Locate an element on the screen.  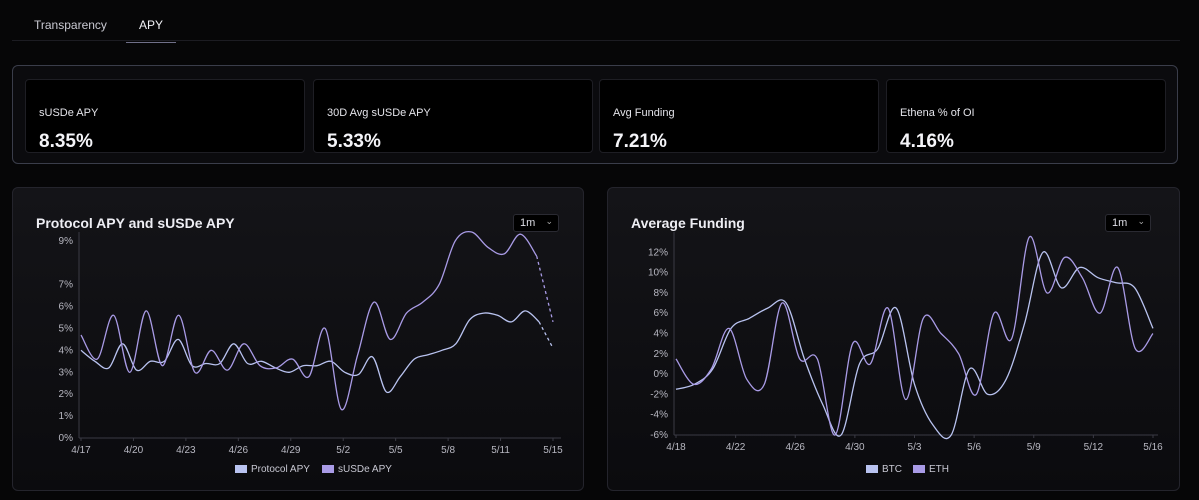
tab-bar: Transparency APY is located at coordinates (596, 21).